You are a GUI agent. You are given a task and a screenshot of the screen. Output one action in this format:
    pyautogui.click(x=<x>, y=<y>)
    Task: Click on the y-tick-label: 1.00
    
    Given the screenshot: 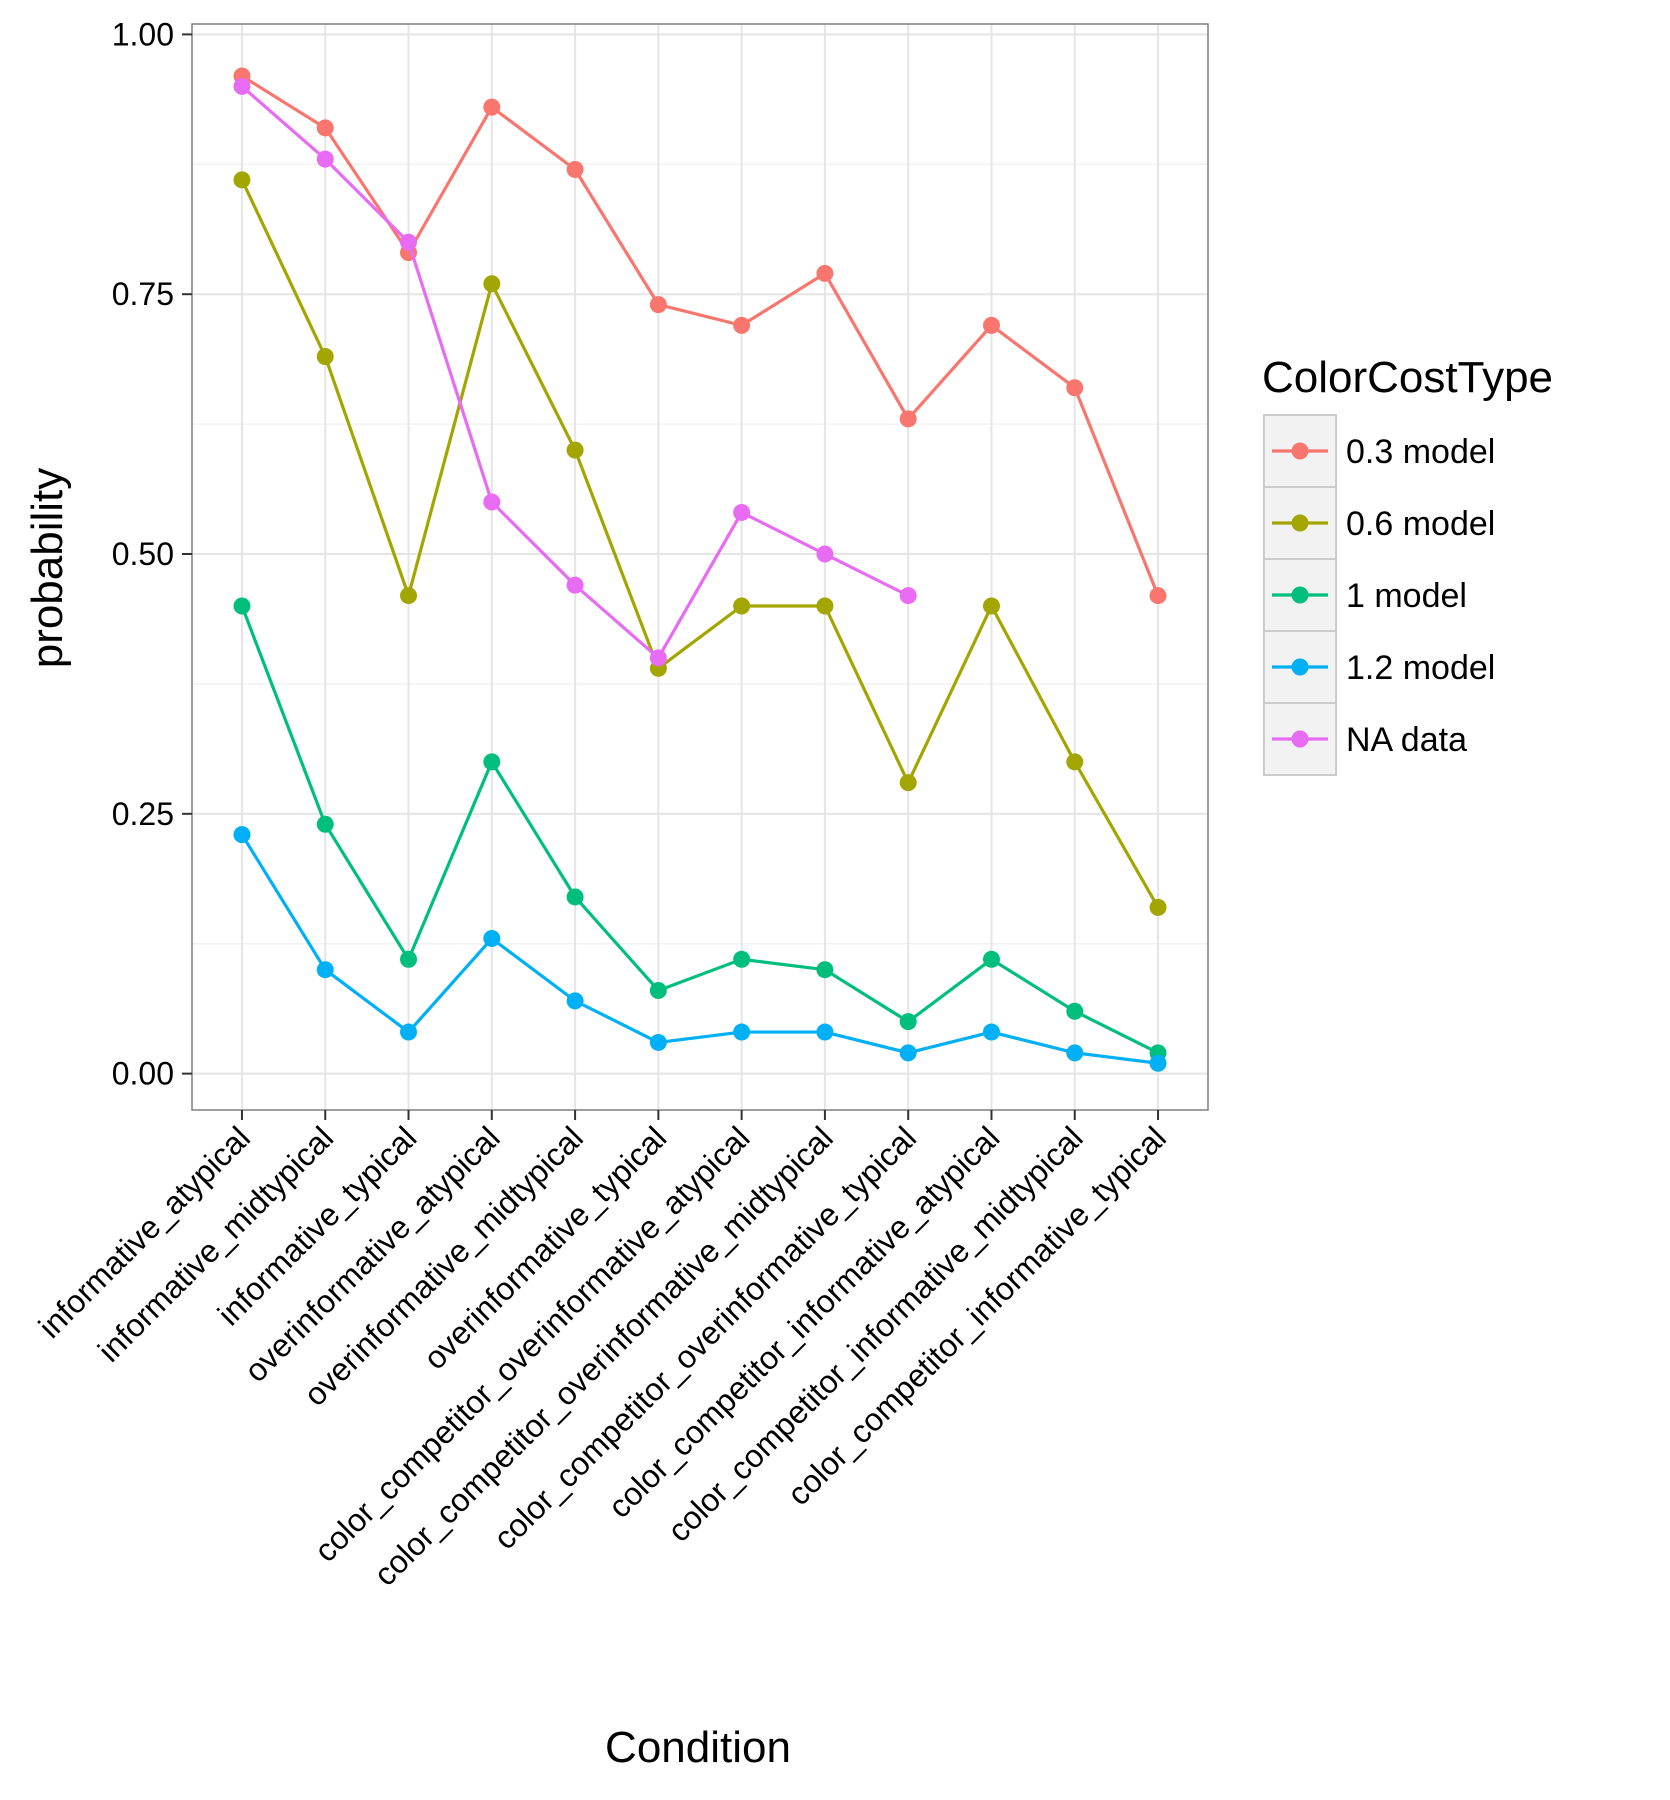 What is the action you would take?
    pyautogui.click(x=143, y=34)
    